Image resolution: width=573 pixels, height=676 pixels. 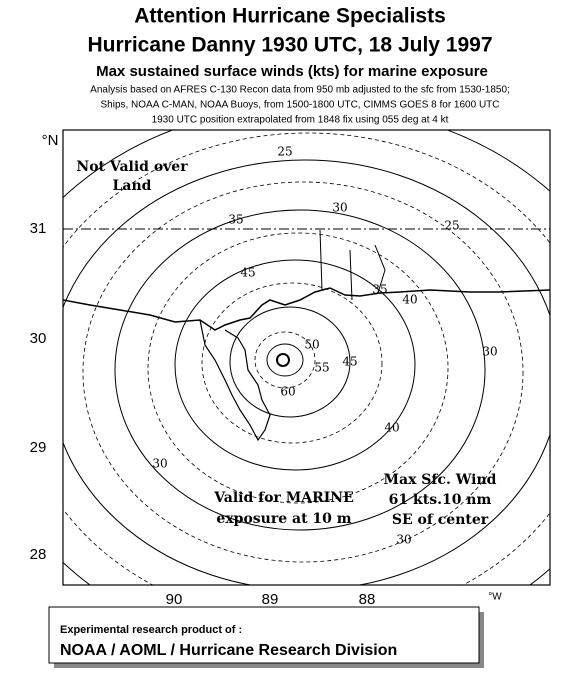 What do you see at coordinates (174, 599) in the screenshot?
I see `lon-label: 90` at bounding box center [174, 599].